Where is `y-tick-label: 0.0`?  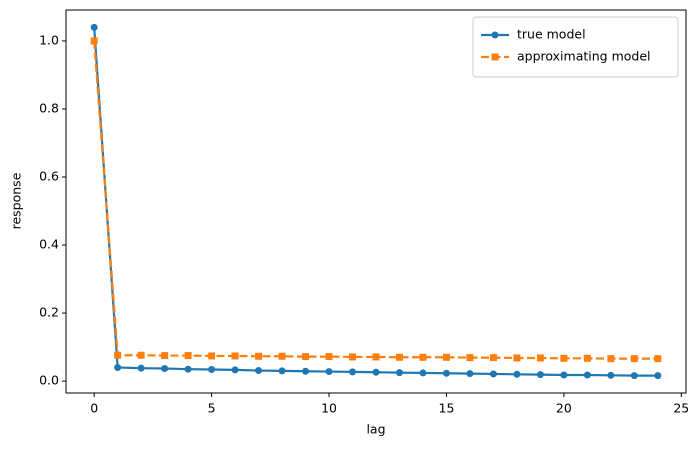 y-tick-label: 0.0 is located at coordinates (49, 380).